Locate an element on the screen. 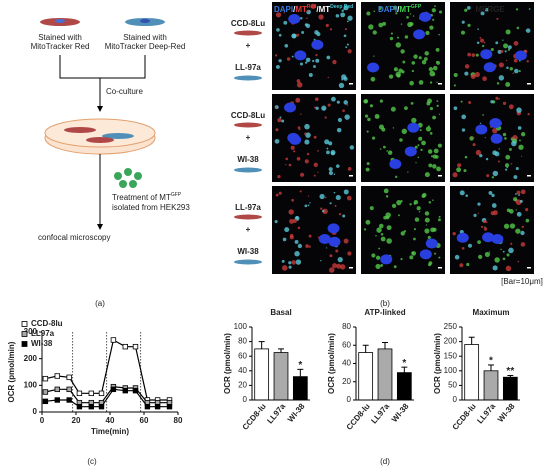 The height and width of the screenshot is (470, 550). x-tick-label: 0 is located at coordinates (42, 420).